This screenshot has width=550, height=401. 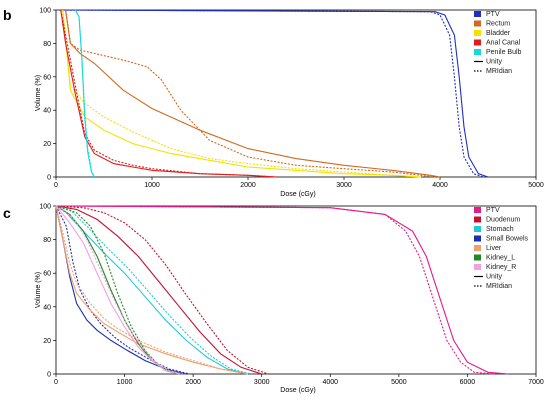 What do you see at coordinates (477, 257) in the screenshot?
I see `legend-swatch-kidney-l` at bounding box center [477, 257].